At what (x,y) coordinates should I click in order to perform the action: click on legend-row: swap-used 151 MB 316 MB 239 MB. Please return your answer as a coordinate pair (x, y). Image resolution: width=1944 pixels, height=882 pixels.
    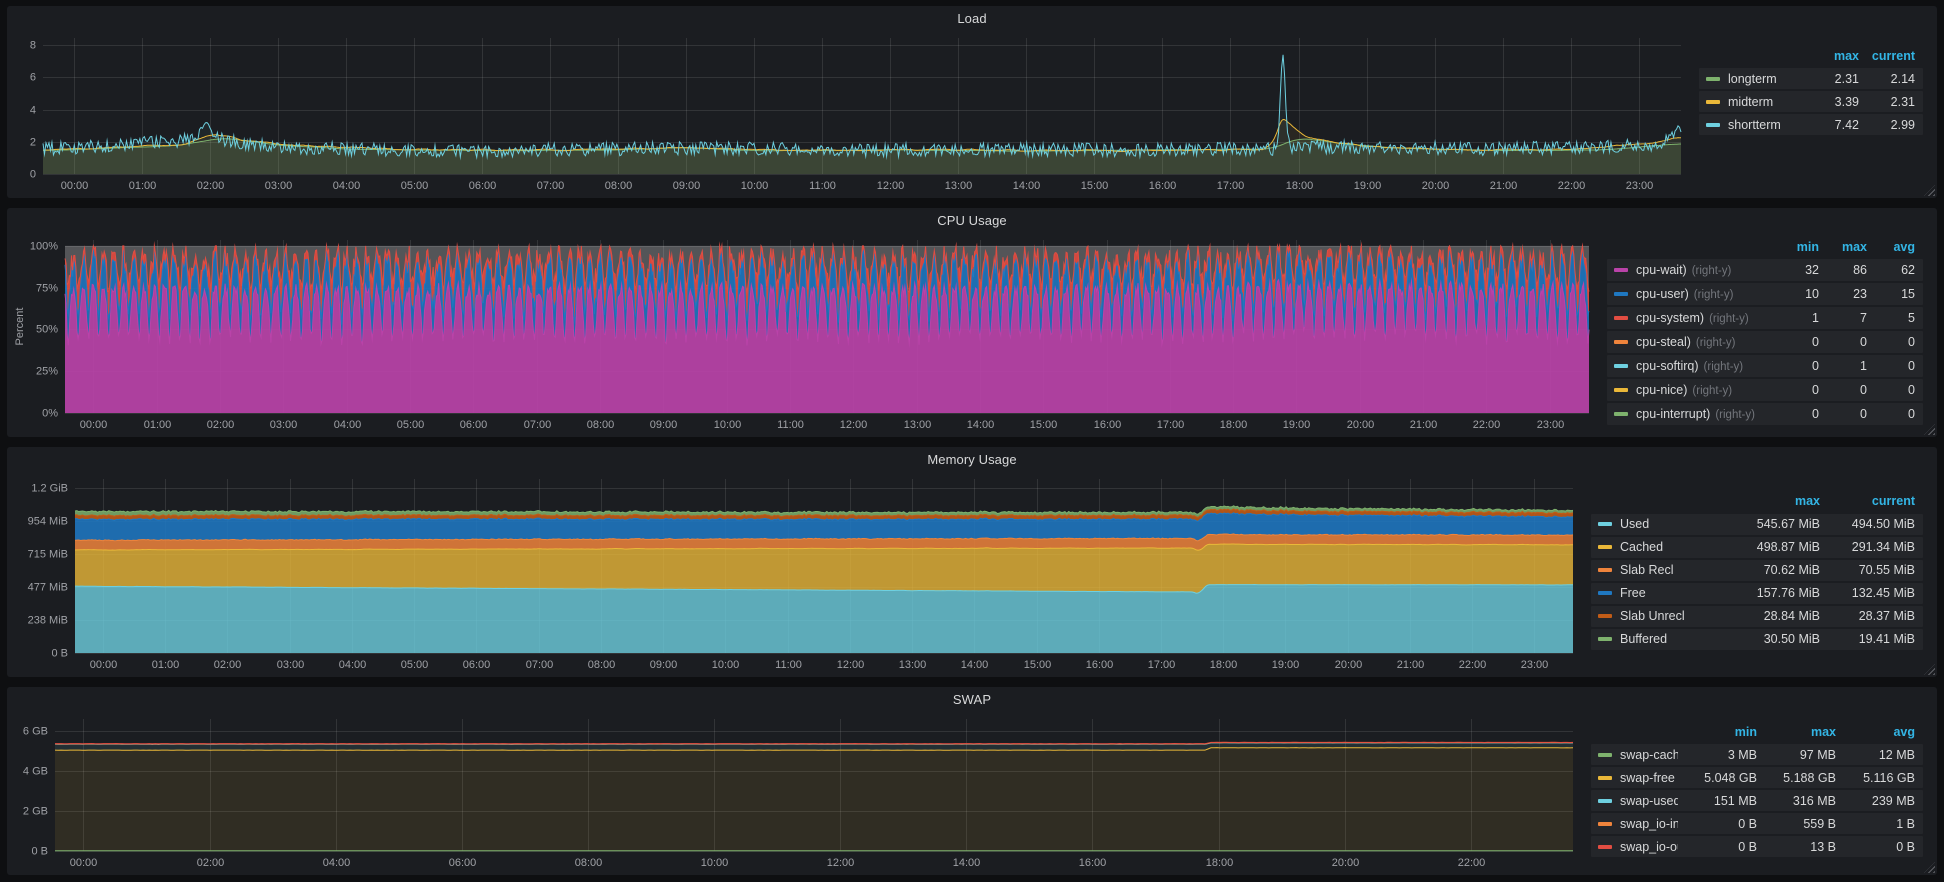
    Looking at the image, I should click on (1757, 800).